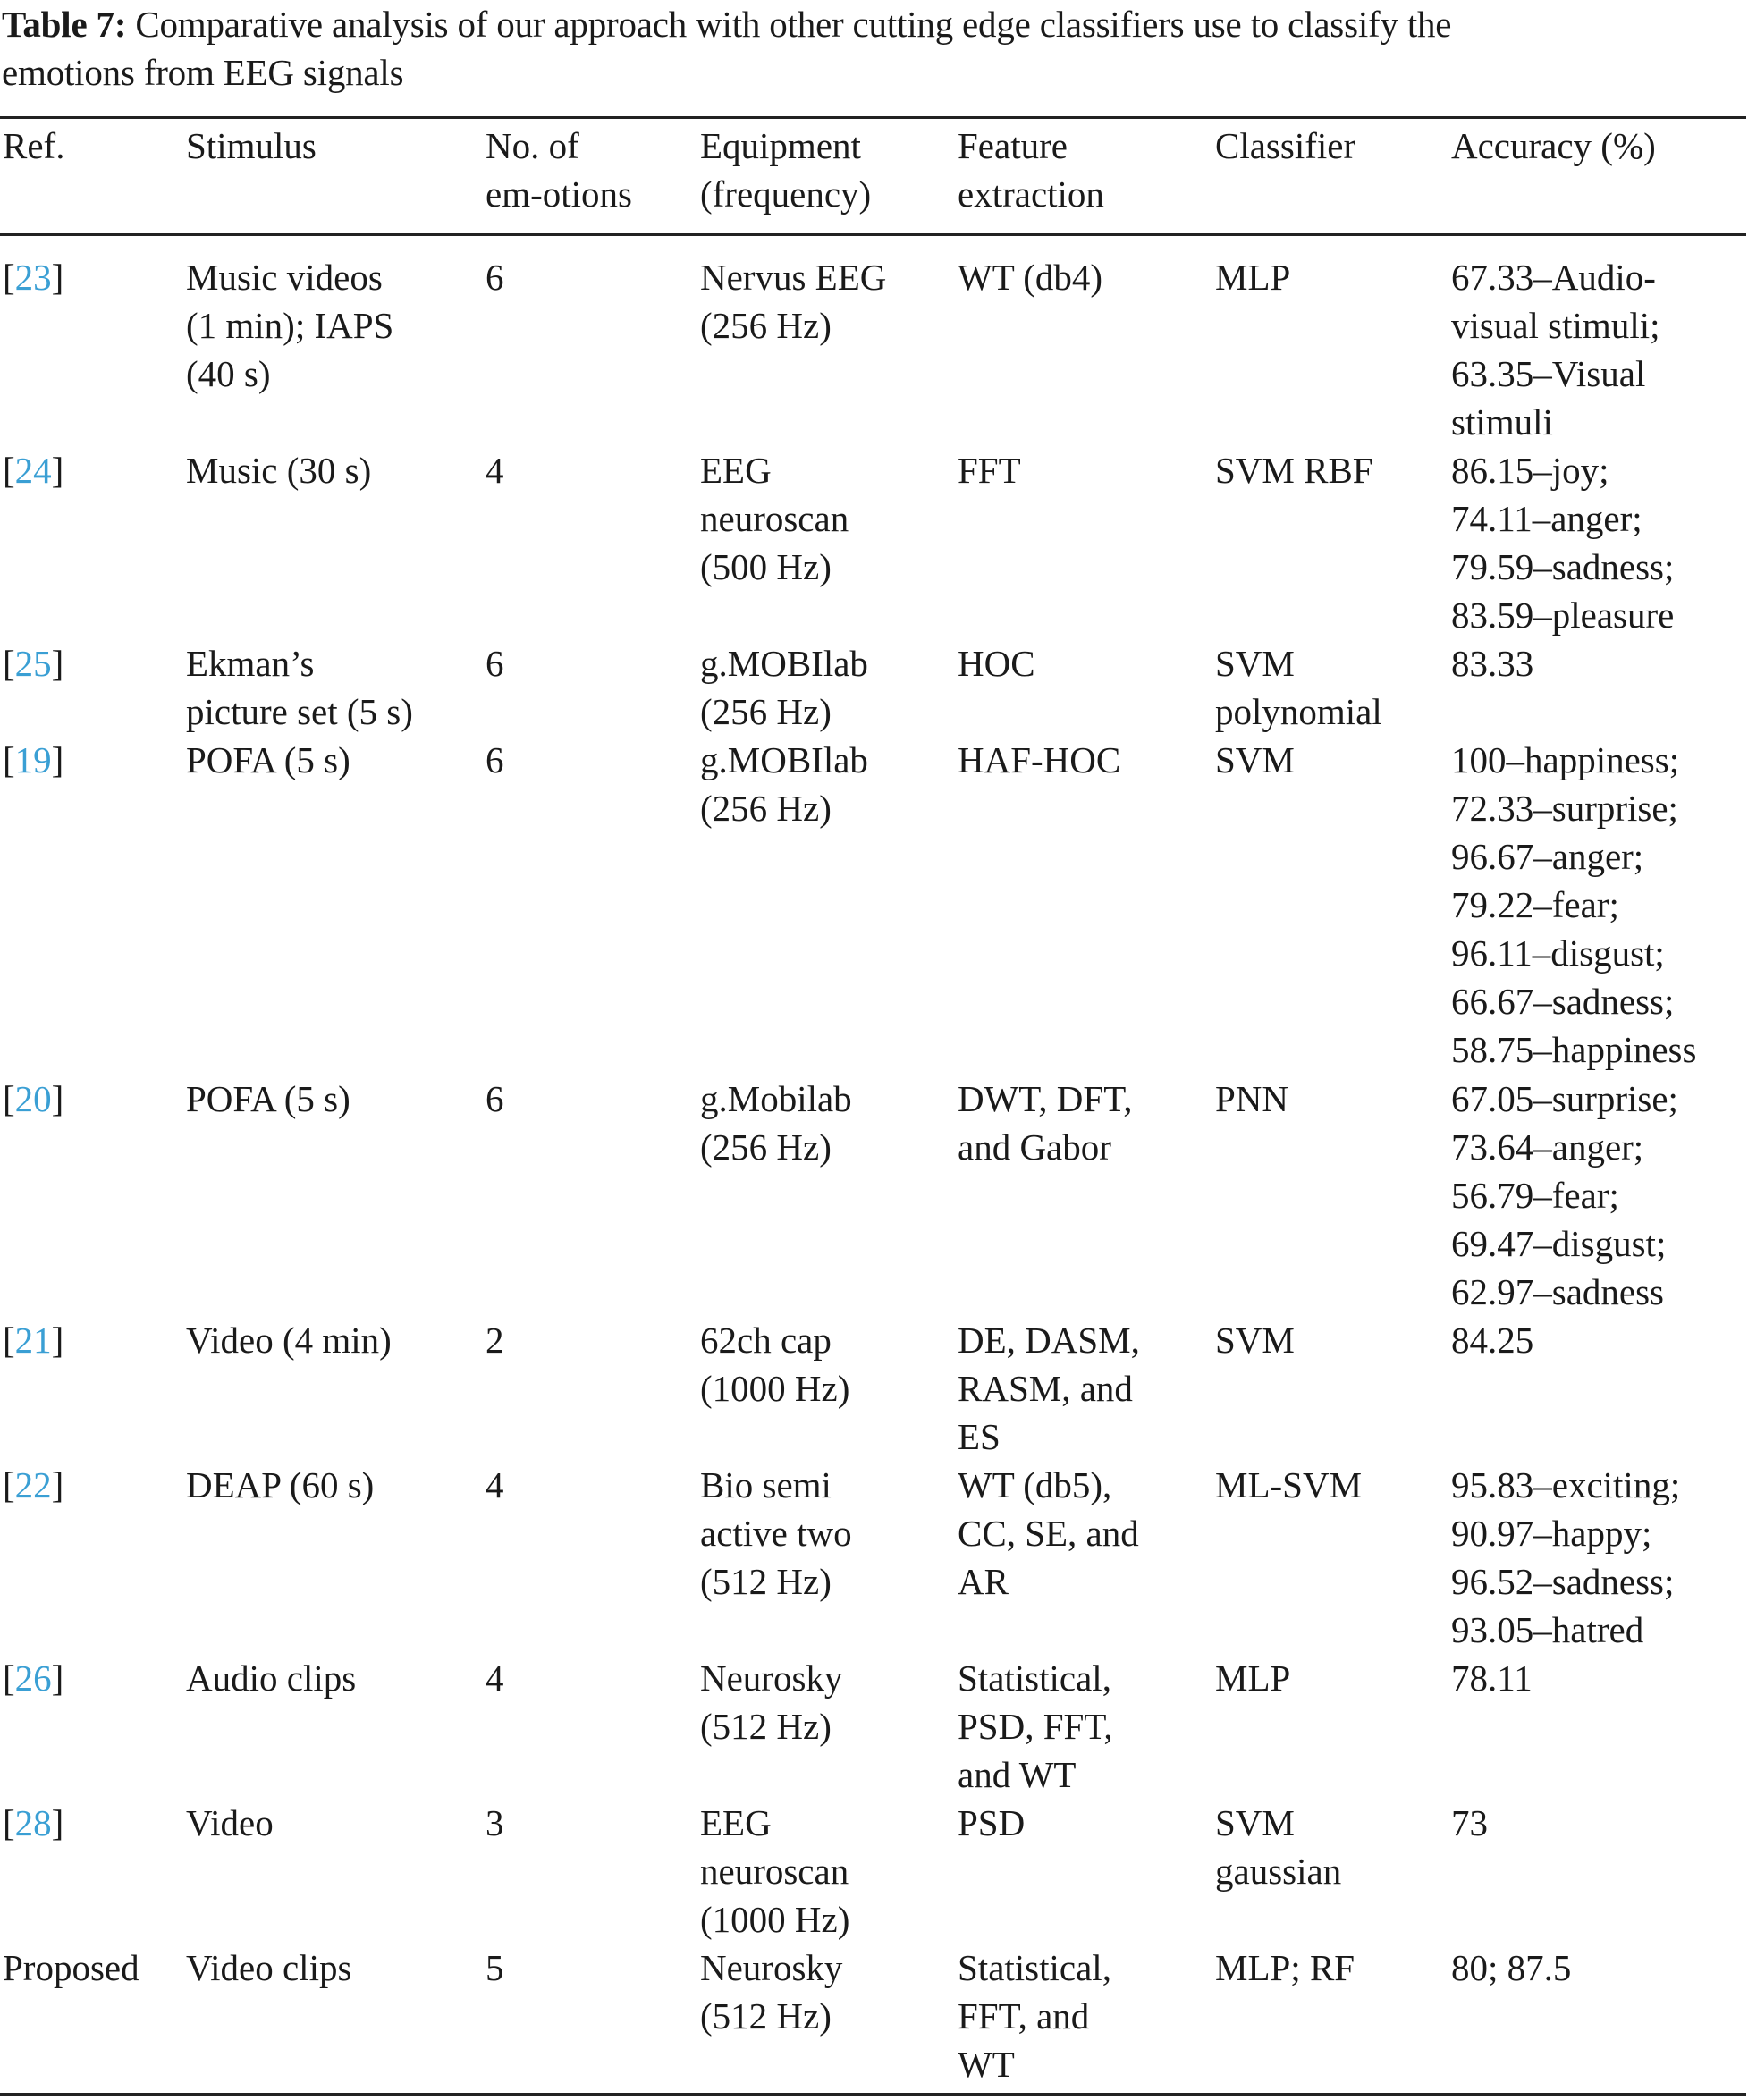 The image size is (1748, 2100). I want to click on cell-feature-extraction-line: FFT, and, so click(1024, 2016).